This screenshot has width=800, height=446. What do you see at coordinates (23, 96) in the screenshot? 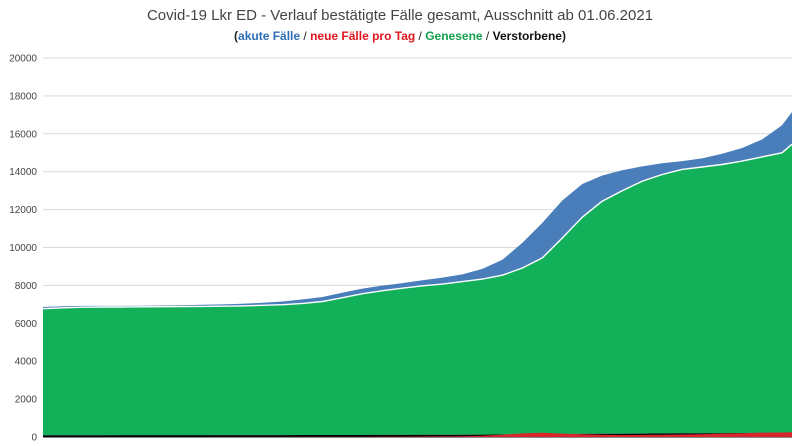
I see `y-tick-label: 18000` at bounding box center [23, 96].